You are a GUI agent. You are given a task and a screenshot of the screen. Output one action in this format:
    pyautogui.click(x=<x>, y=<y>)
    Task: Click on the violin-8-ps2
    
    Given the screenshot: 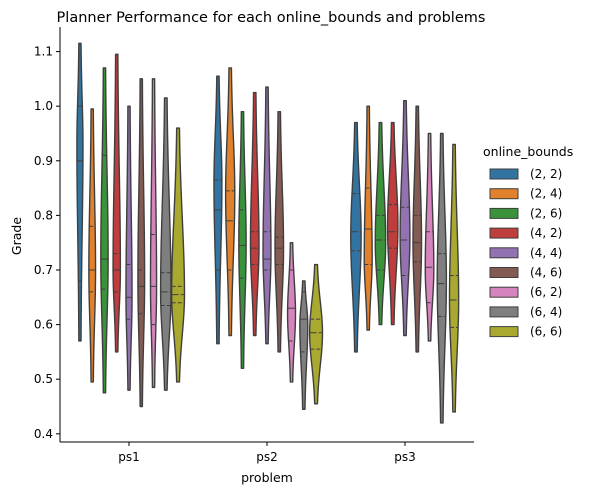 What is the action you would take?
    pyautogui.click(x=304, y=345)
    